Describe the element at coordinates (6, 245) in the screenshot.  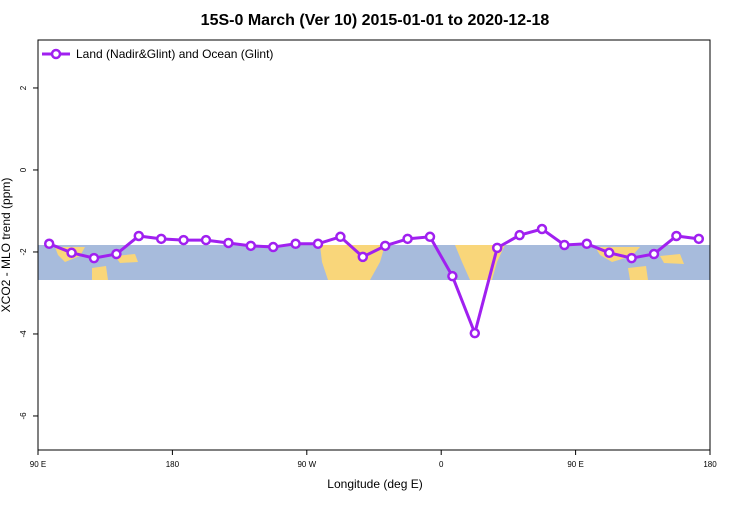
I see `y-axis-label: XCO2 - MLO trend (ppm)` at that location.